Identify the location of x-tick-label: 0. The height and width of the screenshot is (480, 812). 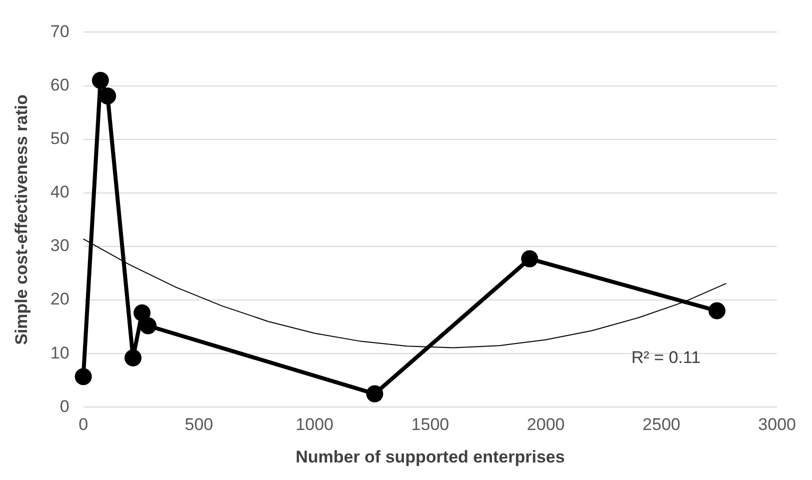
(83, 424).